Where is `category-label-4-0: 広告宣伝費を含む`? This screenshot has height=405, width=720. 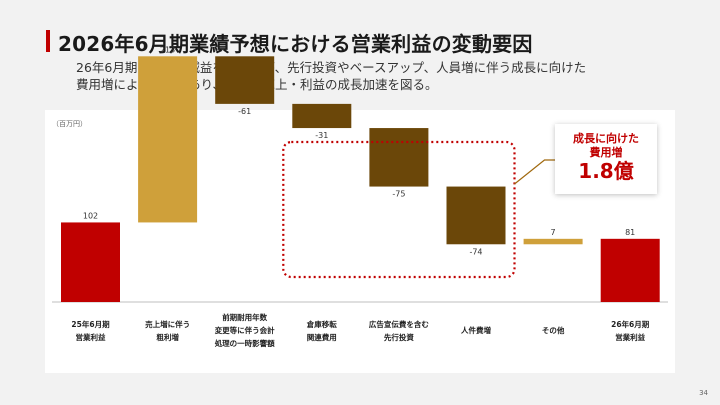
category-label-4-0: 広告宣伝費を含む is located at coordinates (399, 324).